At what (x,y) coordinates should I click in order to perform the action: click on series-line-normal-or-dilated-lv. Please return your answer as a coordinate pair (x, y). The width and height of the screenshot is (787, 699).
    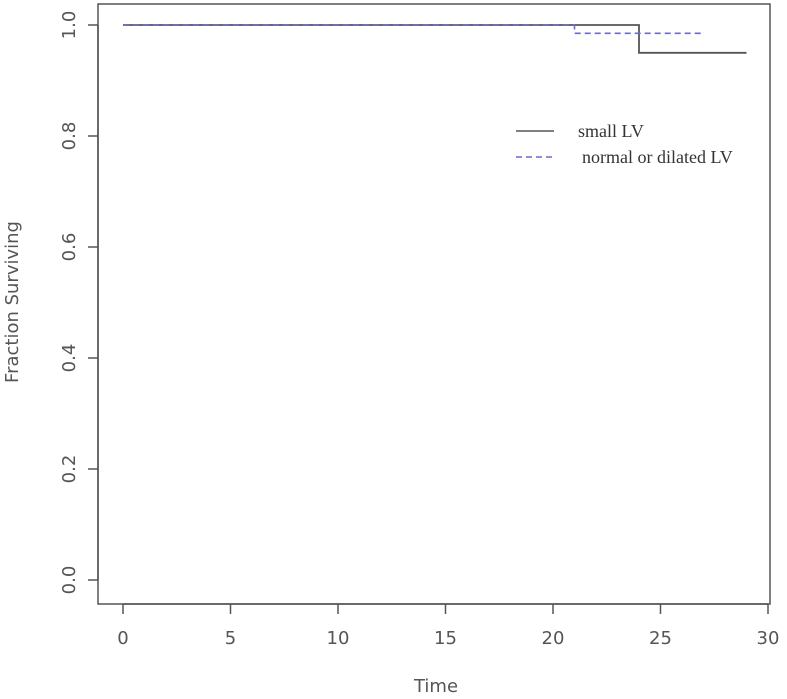
    Looking at the image, I should click on (413, 29).